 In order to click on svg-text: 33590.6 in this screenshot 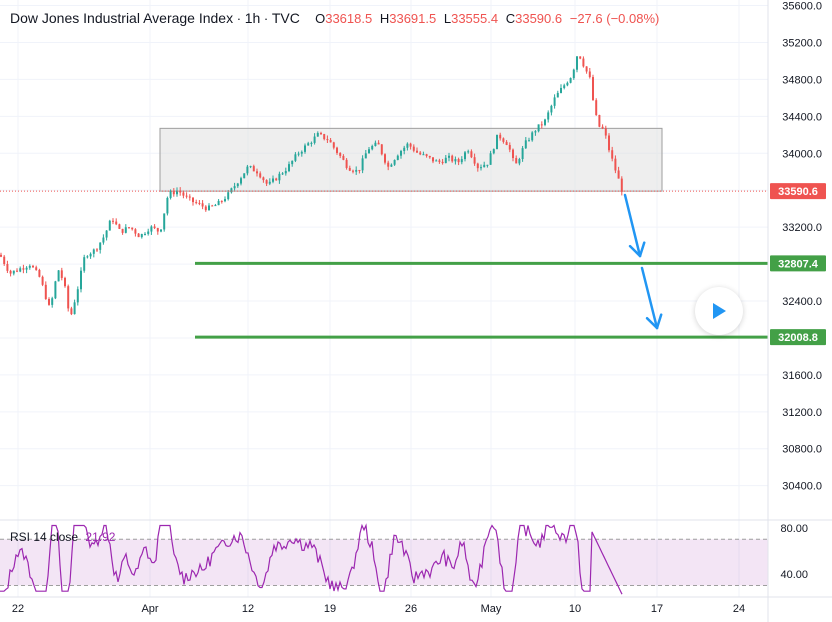, I will do `click(798, 192)`.